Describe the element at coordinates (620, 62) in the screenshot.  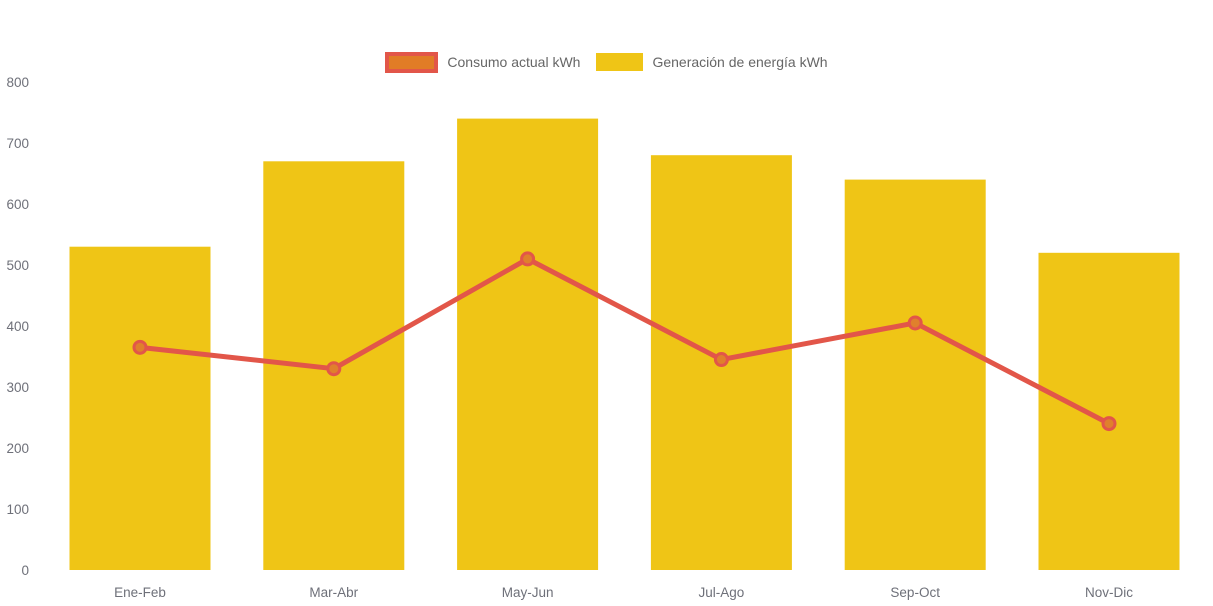
I see `generacion-swatch-icon` at that location.